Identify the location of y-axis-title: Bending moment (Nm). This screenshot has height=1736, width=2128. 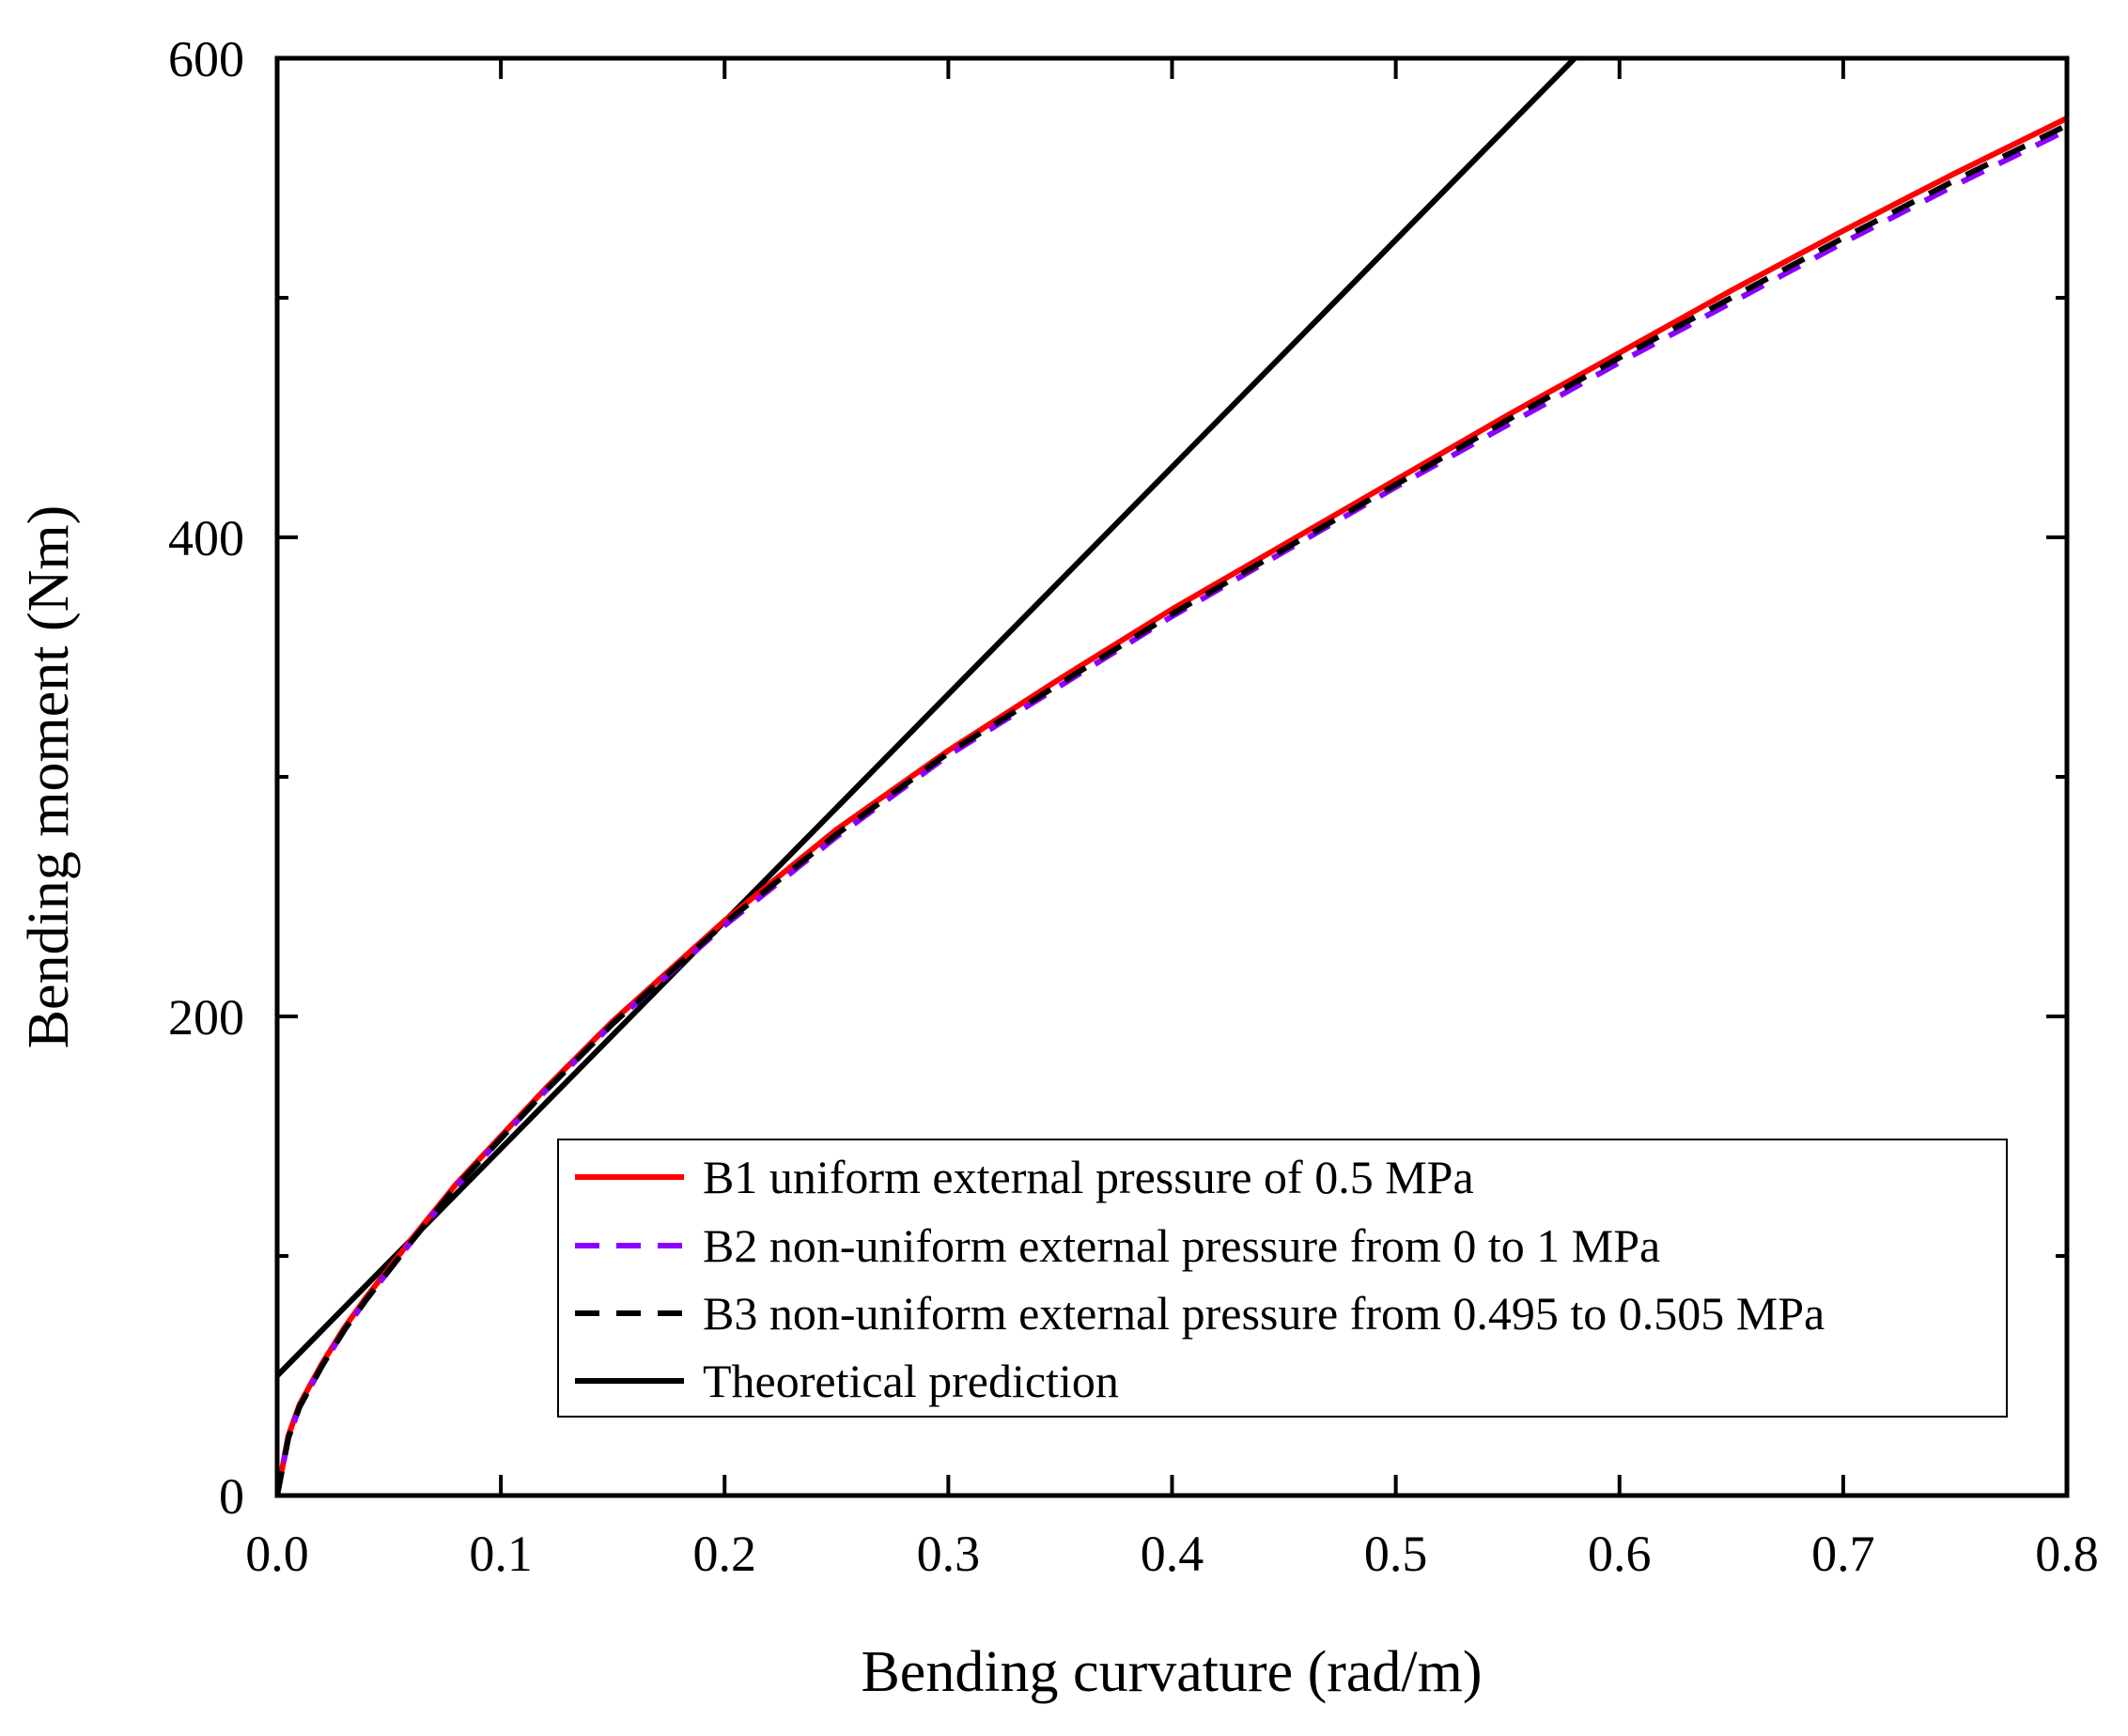
(49, 777).